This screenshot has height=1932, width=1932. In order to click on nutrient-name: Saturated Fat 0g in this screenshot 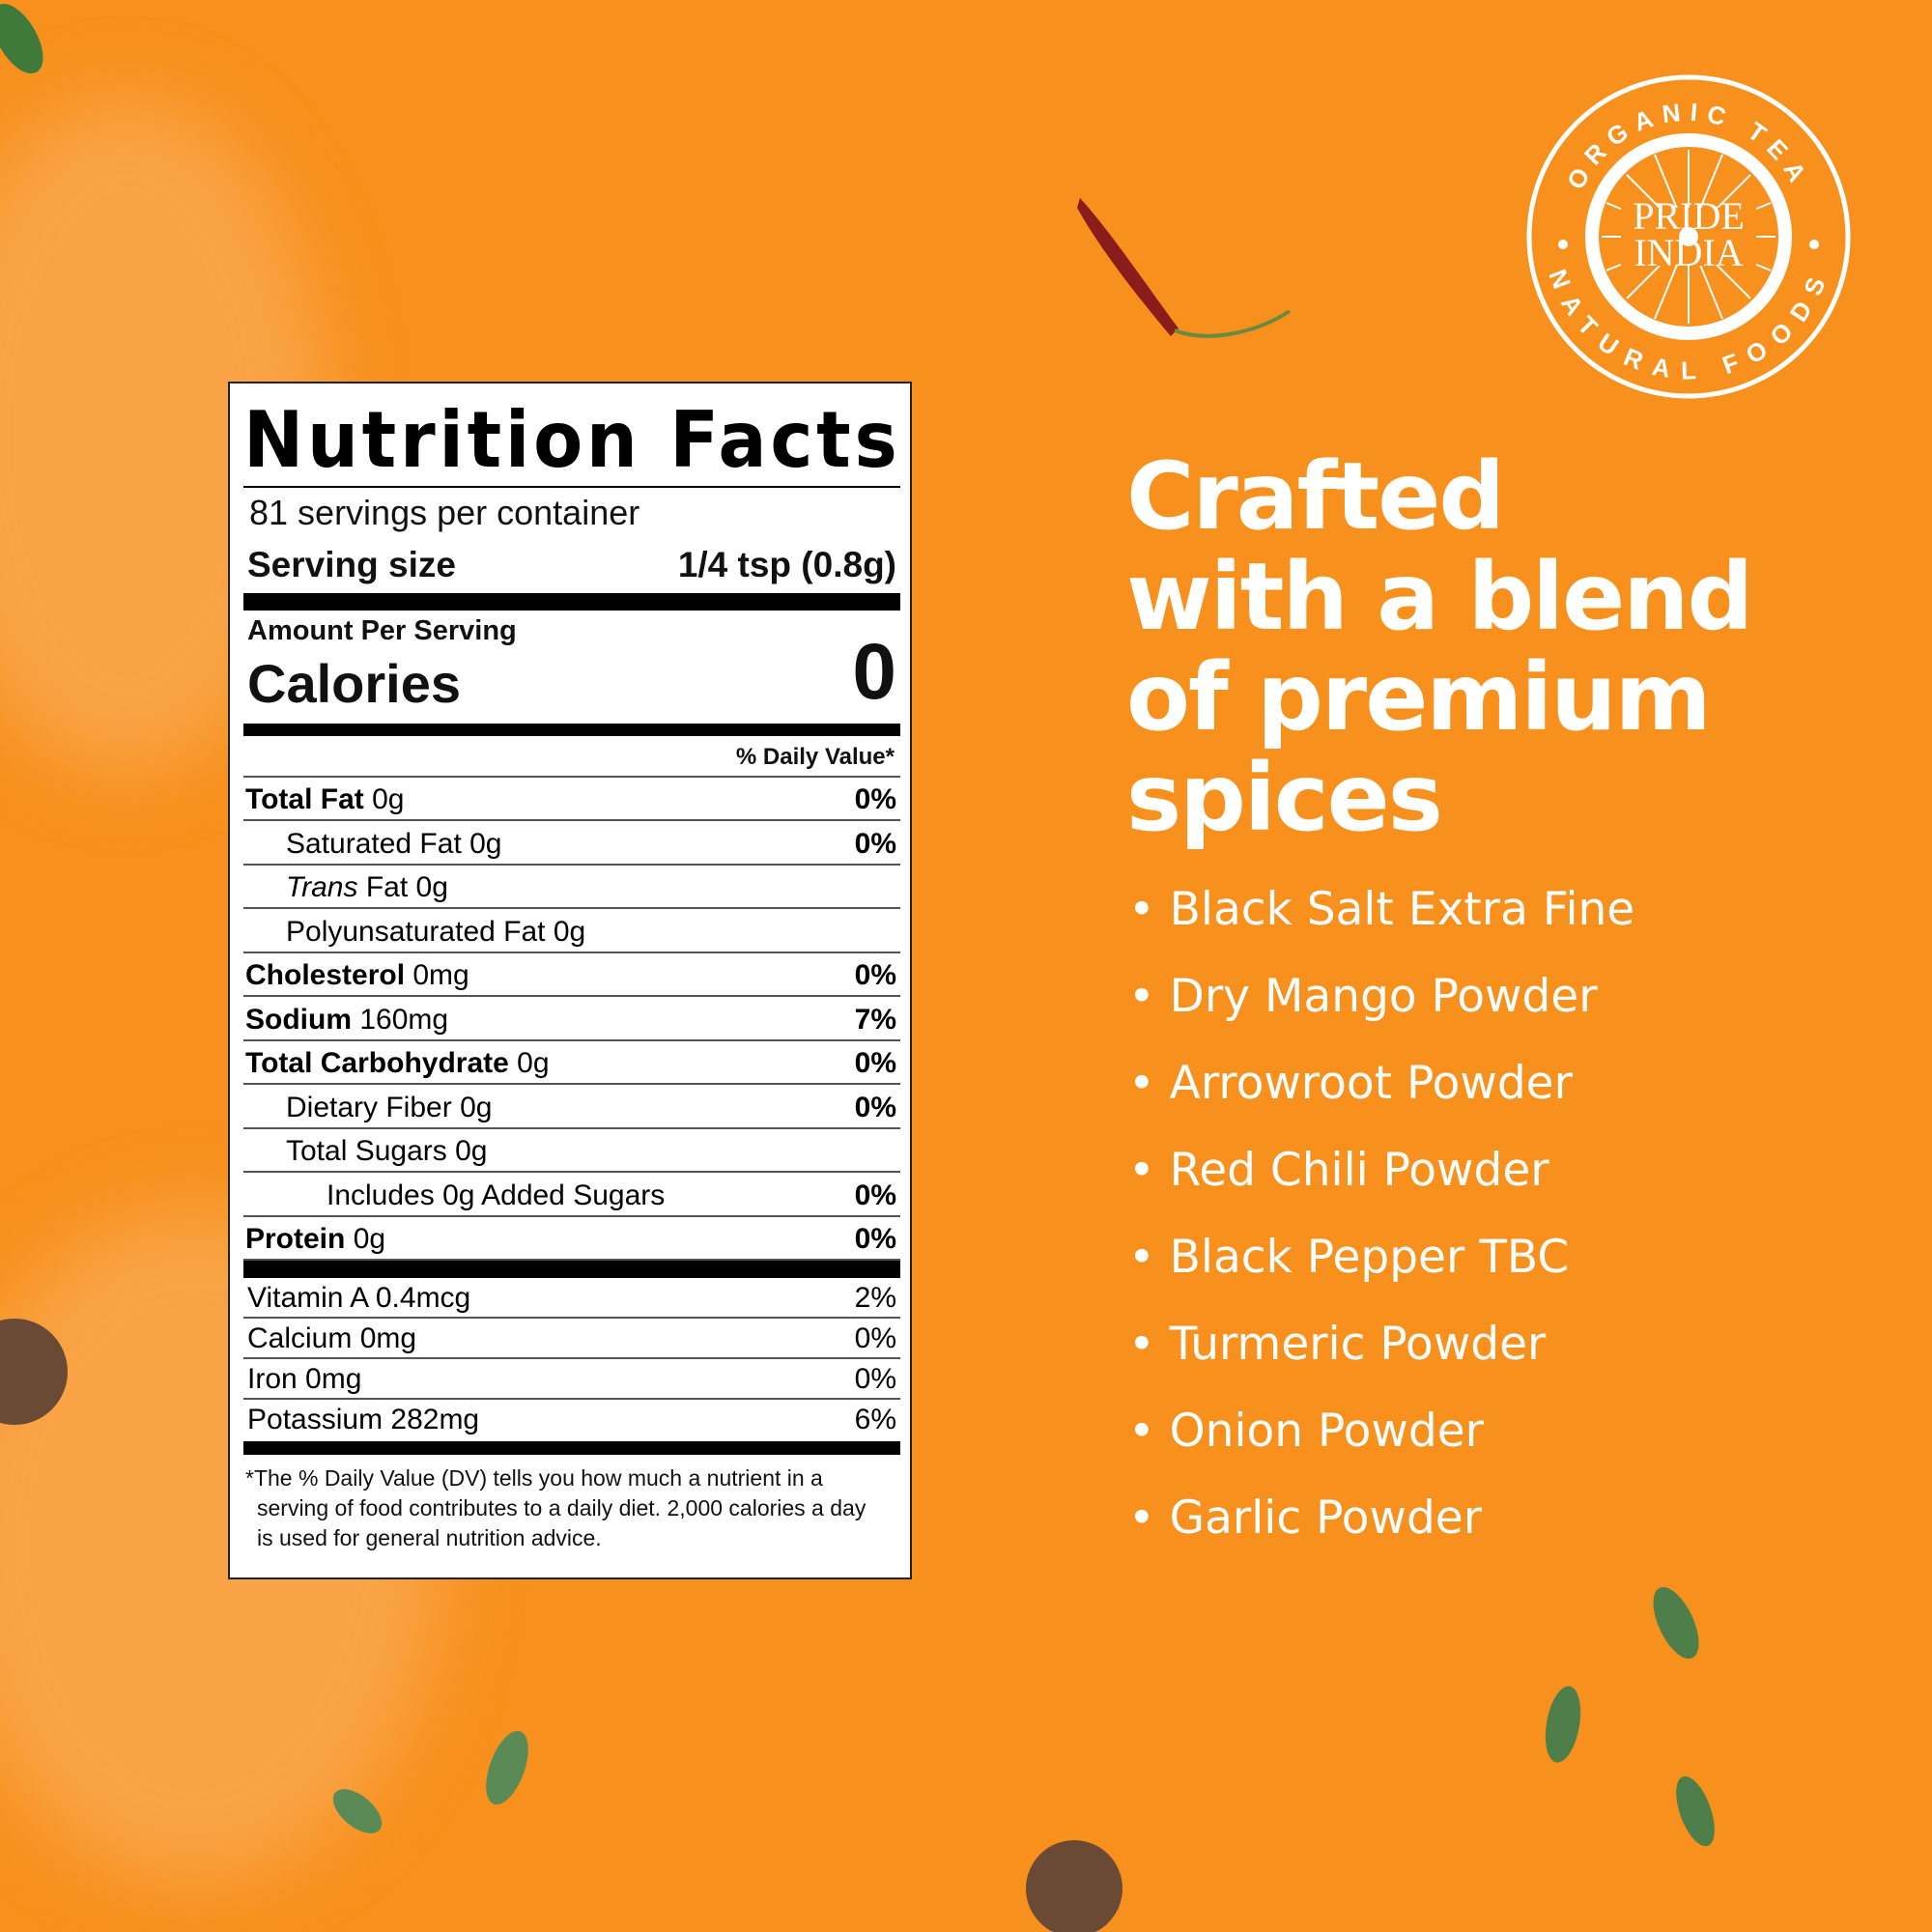, I will do `click(394, 844)`.